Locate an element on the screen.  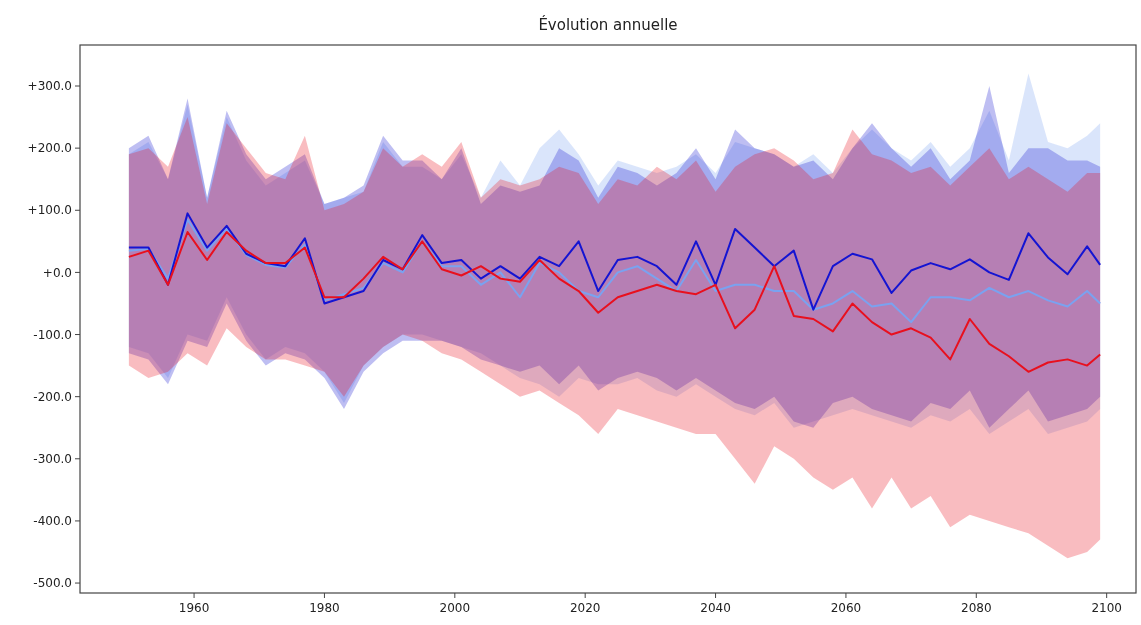
x-tick-label: 2080 is located at coordinates (976, 608).